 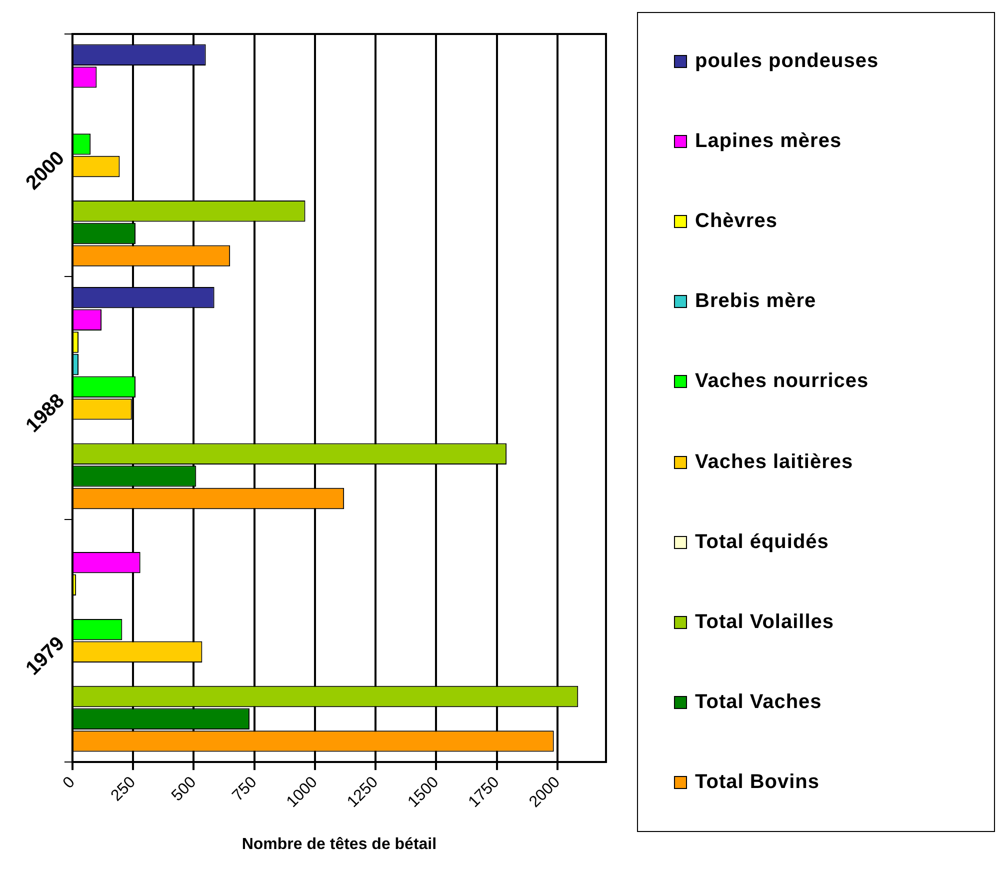 I want to click on x-tick-label: 250, so click(x=124, y=789).